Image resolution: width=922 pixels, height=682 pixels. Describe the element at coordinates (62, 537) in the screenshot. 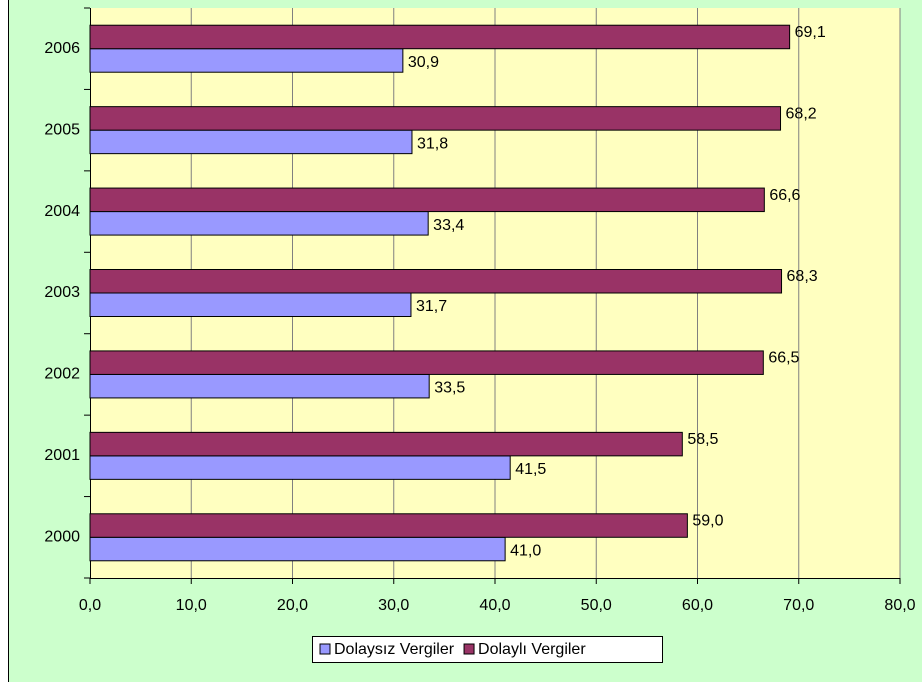

I see `y-tick-label: 2000` at that location.